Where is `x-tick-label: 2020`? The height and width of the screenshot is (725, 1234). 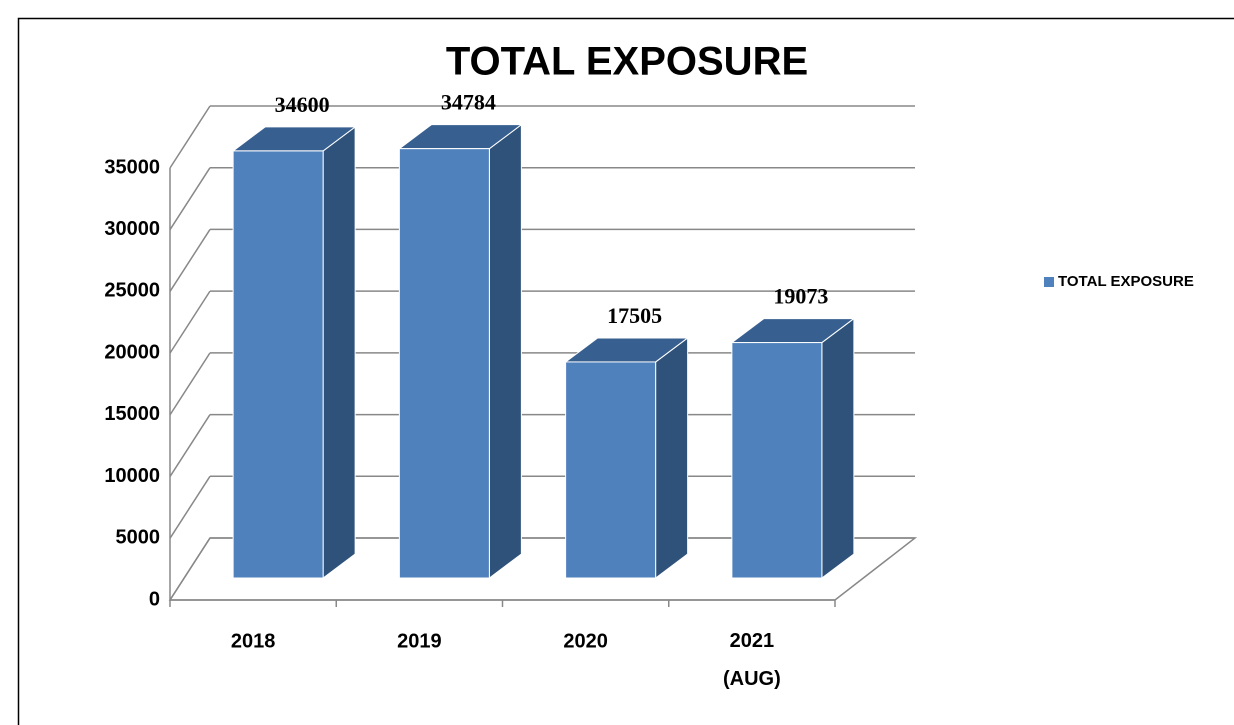 x-tick-label: 2020 is located at coordinates (585, 641).